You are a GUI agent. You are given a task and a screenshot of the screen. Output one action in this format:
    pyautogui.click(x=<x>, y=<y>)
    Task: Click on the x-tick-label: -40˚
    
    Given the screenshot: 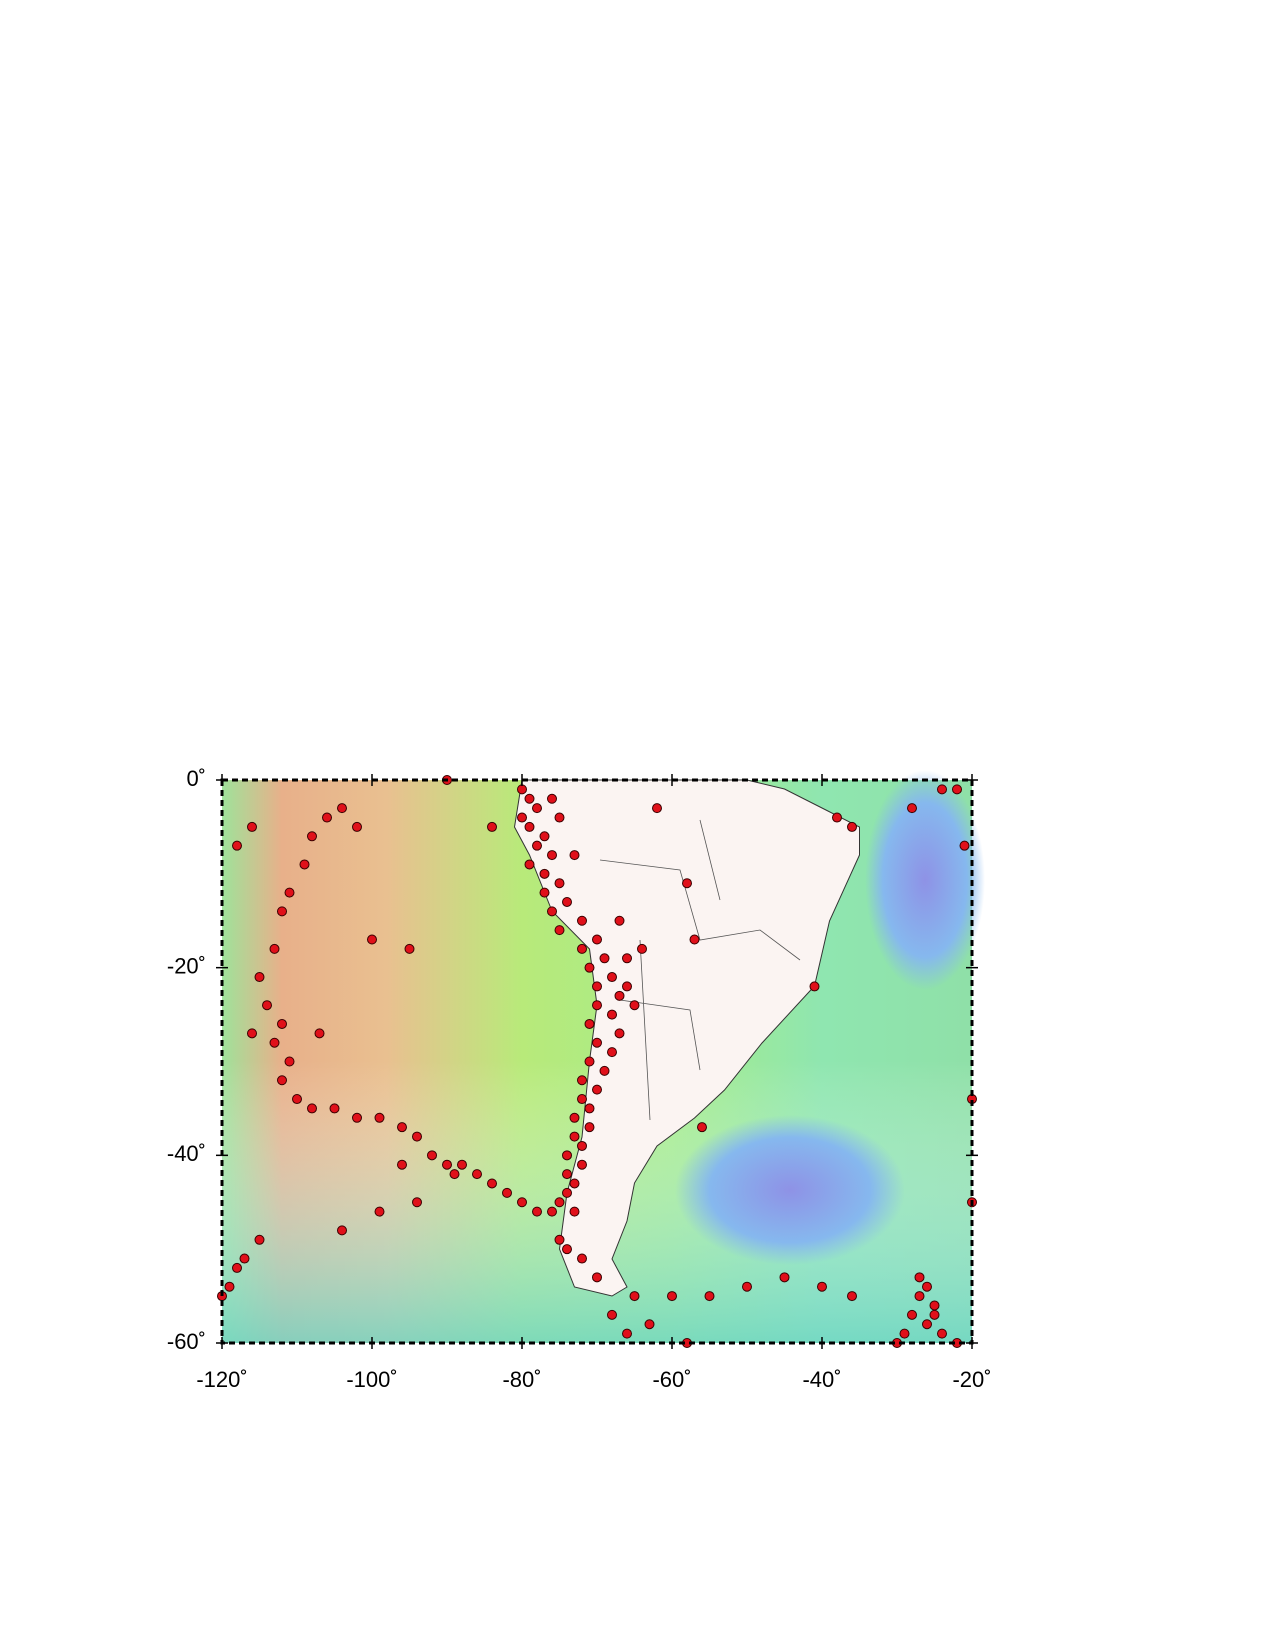 What is the action you would take?
    pyautogui.click(x=821, y=1379)
    